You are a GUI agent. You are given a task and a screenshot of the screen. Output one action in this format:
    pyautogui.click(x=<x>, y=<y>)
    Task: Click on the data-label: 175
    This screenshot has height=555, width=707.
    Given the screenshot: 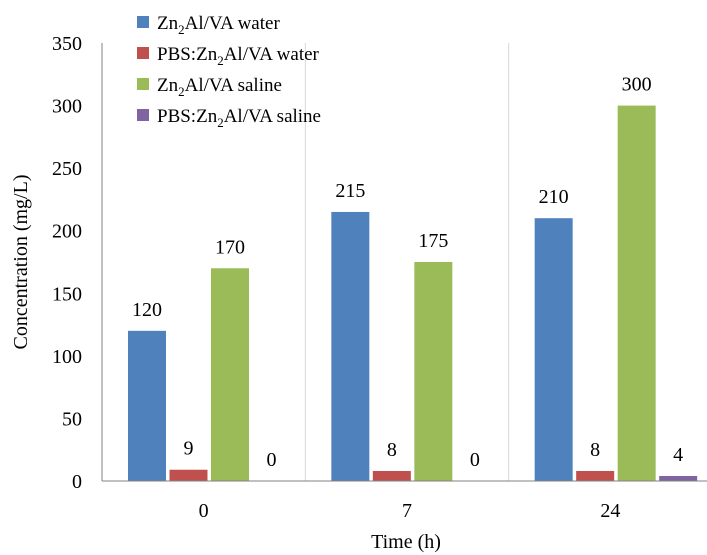 What is the action you would take?
    pyautogui.click(x=433, y=241)
    